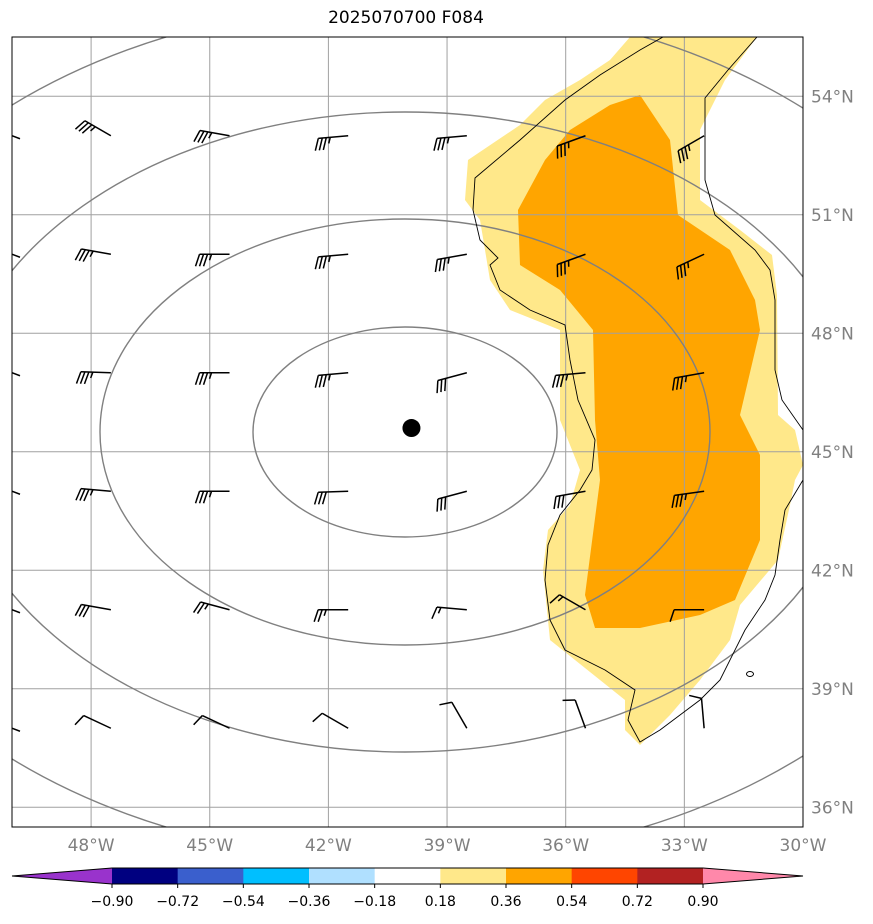 The width and height of the screenshot is (873, 924). What do you see at coordinates (209, 846) in the screenshot?
I see `lon-tick-label: 45°W` at bounding box center [209, 846].